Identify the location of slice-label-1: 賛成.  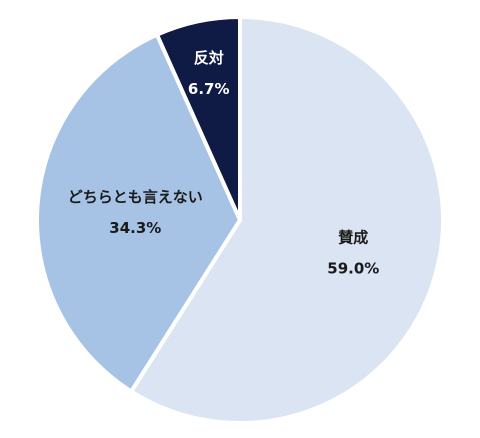
(353, 237).